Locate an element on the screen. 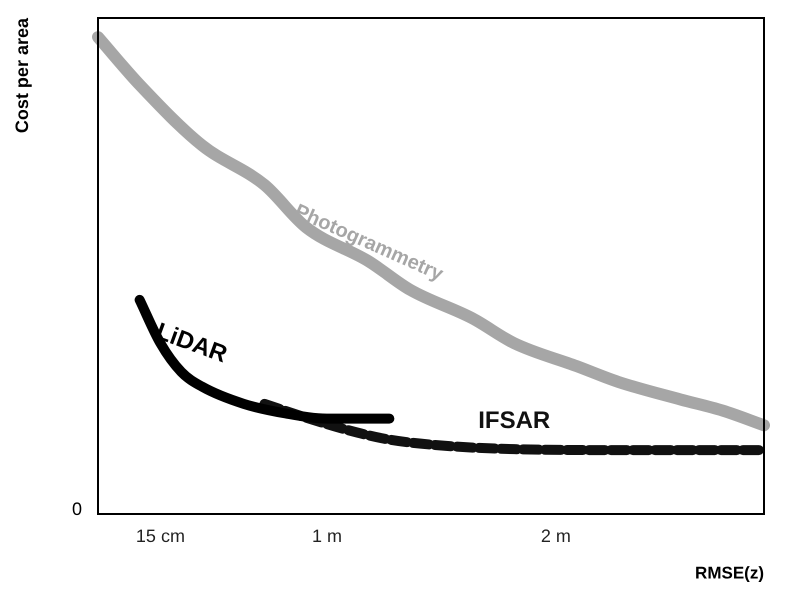 The height and width of the screenshot is (598, 788). series-label: IFSAR is located at coordinates (514, 420).